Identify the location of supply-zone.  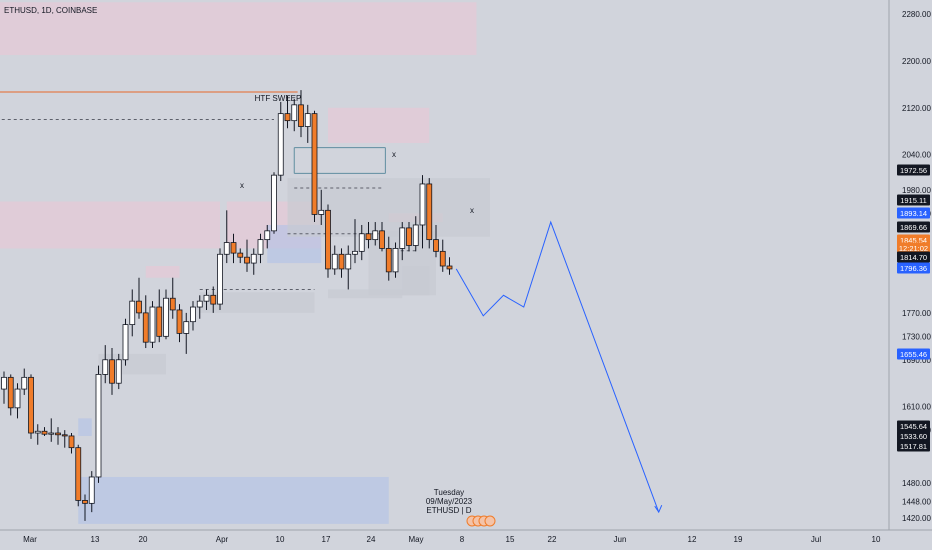
(162, 272).